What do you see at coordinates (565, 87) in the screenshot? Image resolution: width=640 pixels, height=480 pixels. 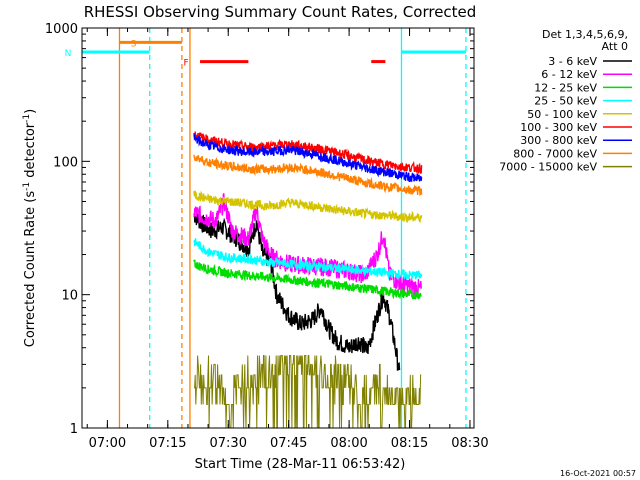 I see `legend-label-2: 12 - 25 keV` at bounding box center [565, 87].